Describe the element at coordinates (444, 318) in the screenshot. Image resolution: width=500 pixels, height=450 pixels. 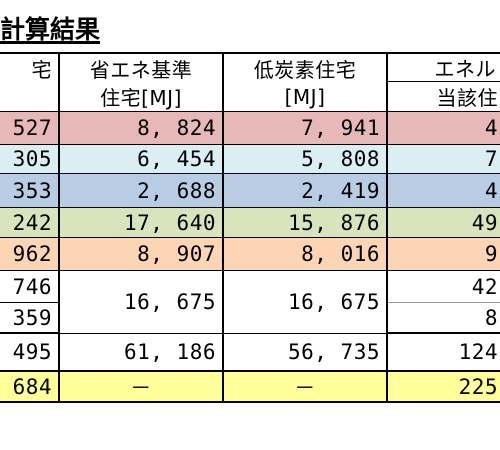
I see `cell-r7-d: 8` at that location.